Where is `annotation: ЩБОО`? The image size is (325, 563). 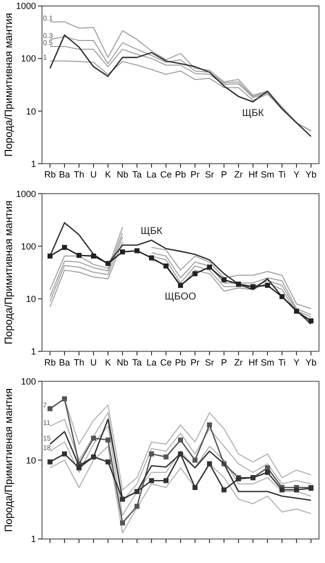 annotation: ЩБОО is located at coordinates (180, 296).